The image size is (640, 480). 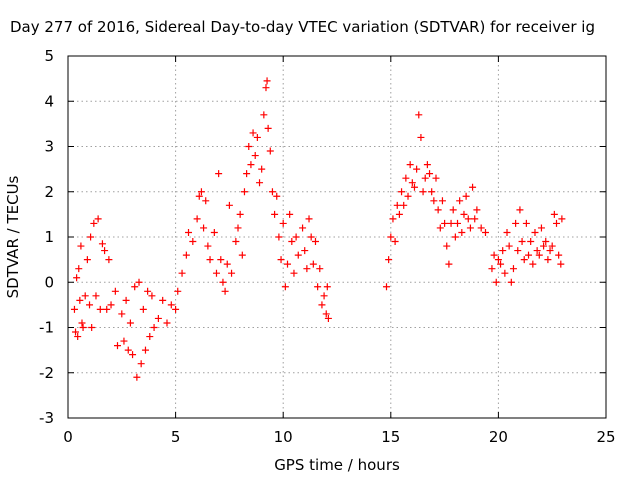 What do you see at coordinates (49, 192) in the screenshot?
I see `y-tick-label: 2` at bounding box center [49, 192].